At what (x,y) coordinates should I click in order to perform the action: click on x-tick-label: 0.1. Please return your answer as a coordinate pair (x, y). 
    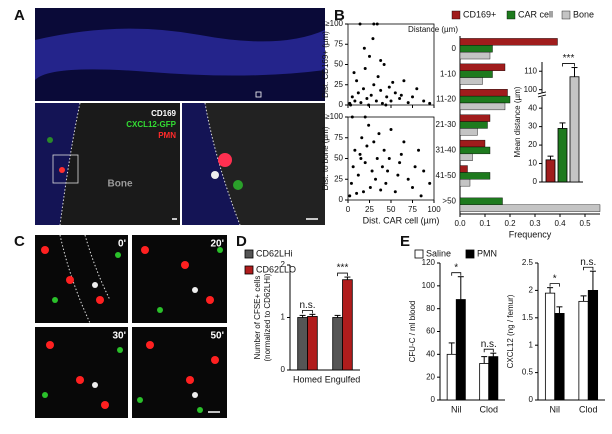
    Looking at the image, I should click on (485, 223).